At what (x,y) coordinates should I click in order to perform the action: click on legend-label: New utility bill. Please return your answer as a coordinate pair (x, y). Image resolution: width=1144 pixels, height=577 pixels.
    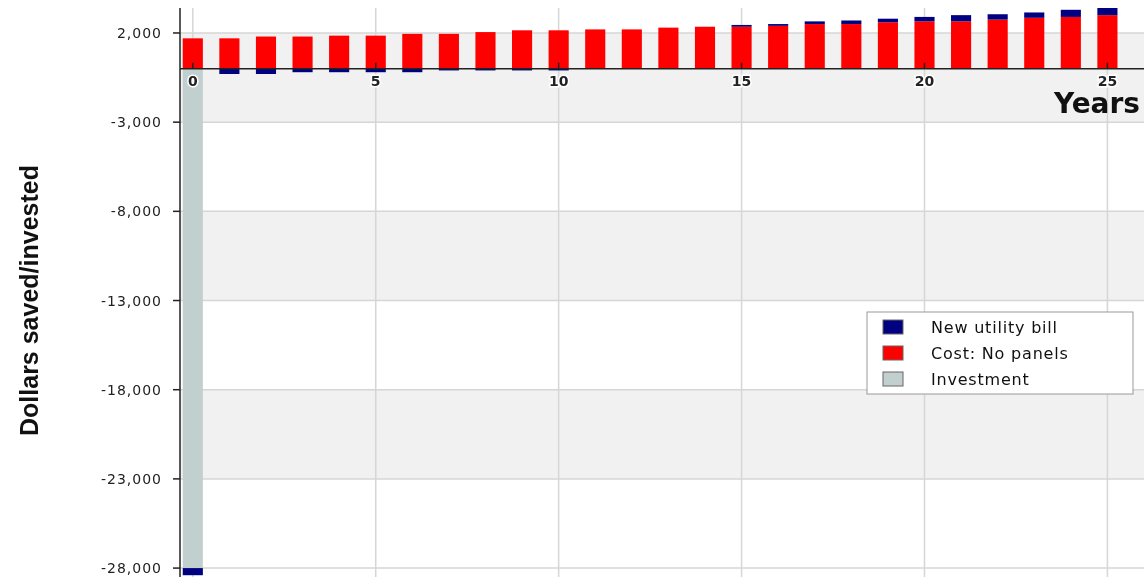
    Looking at the image, I should click on (994, 327).